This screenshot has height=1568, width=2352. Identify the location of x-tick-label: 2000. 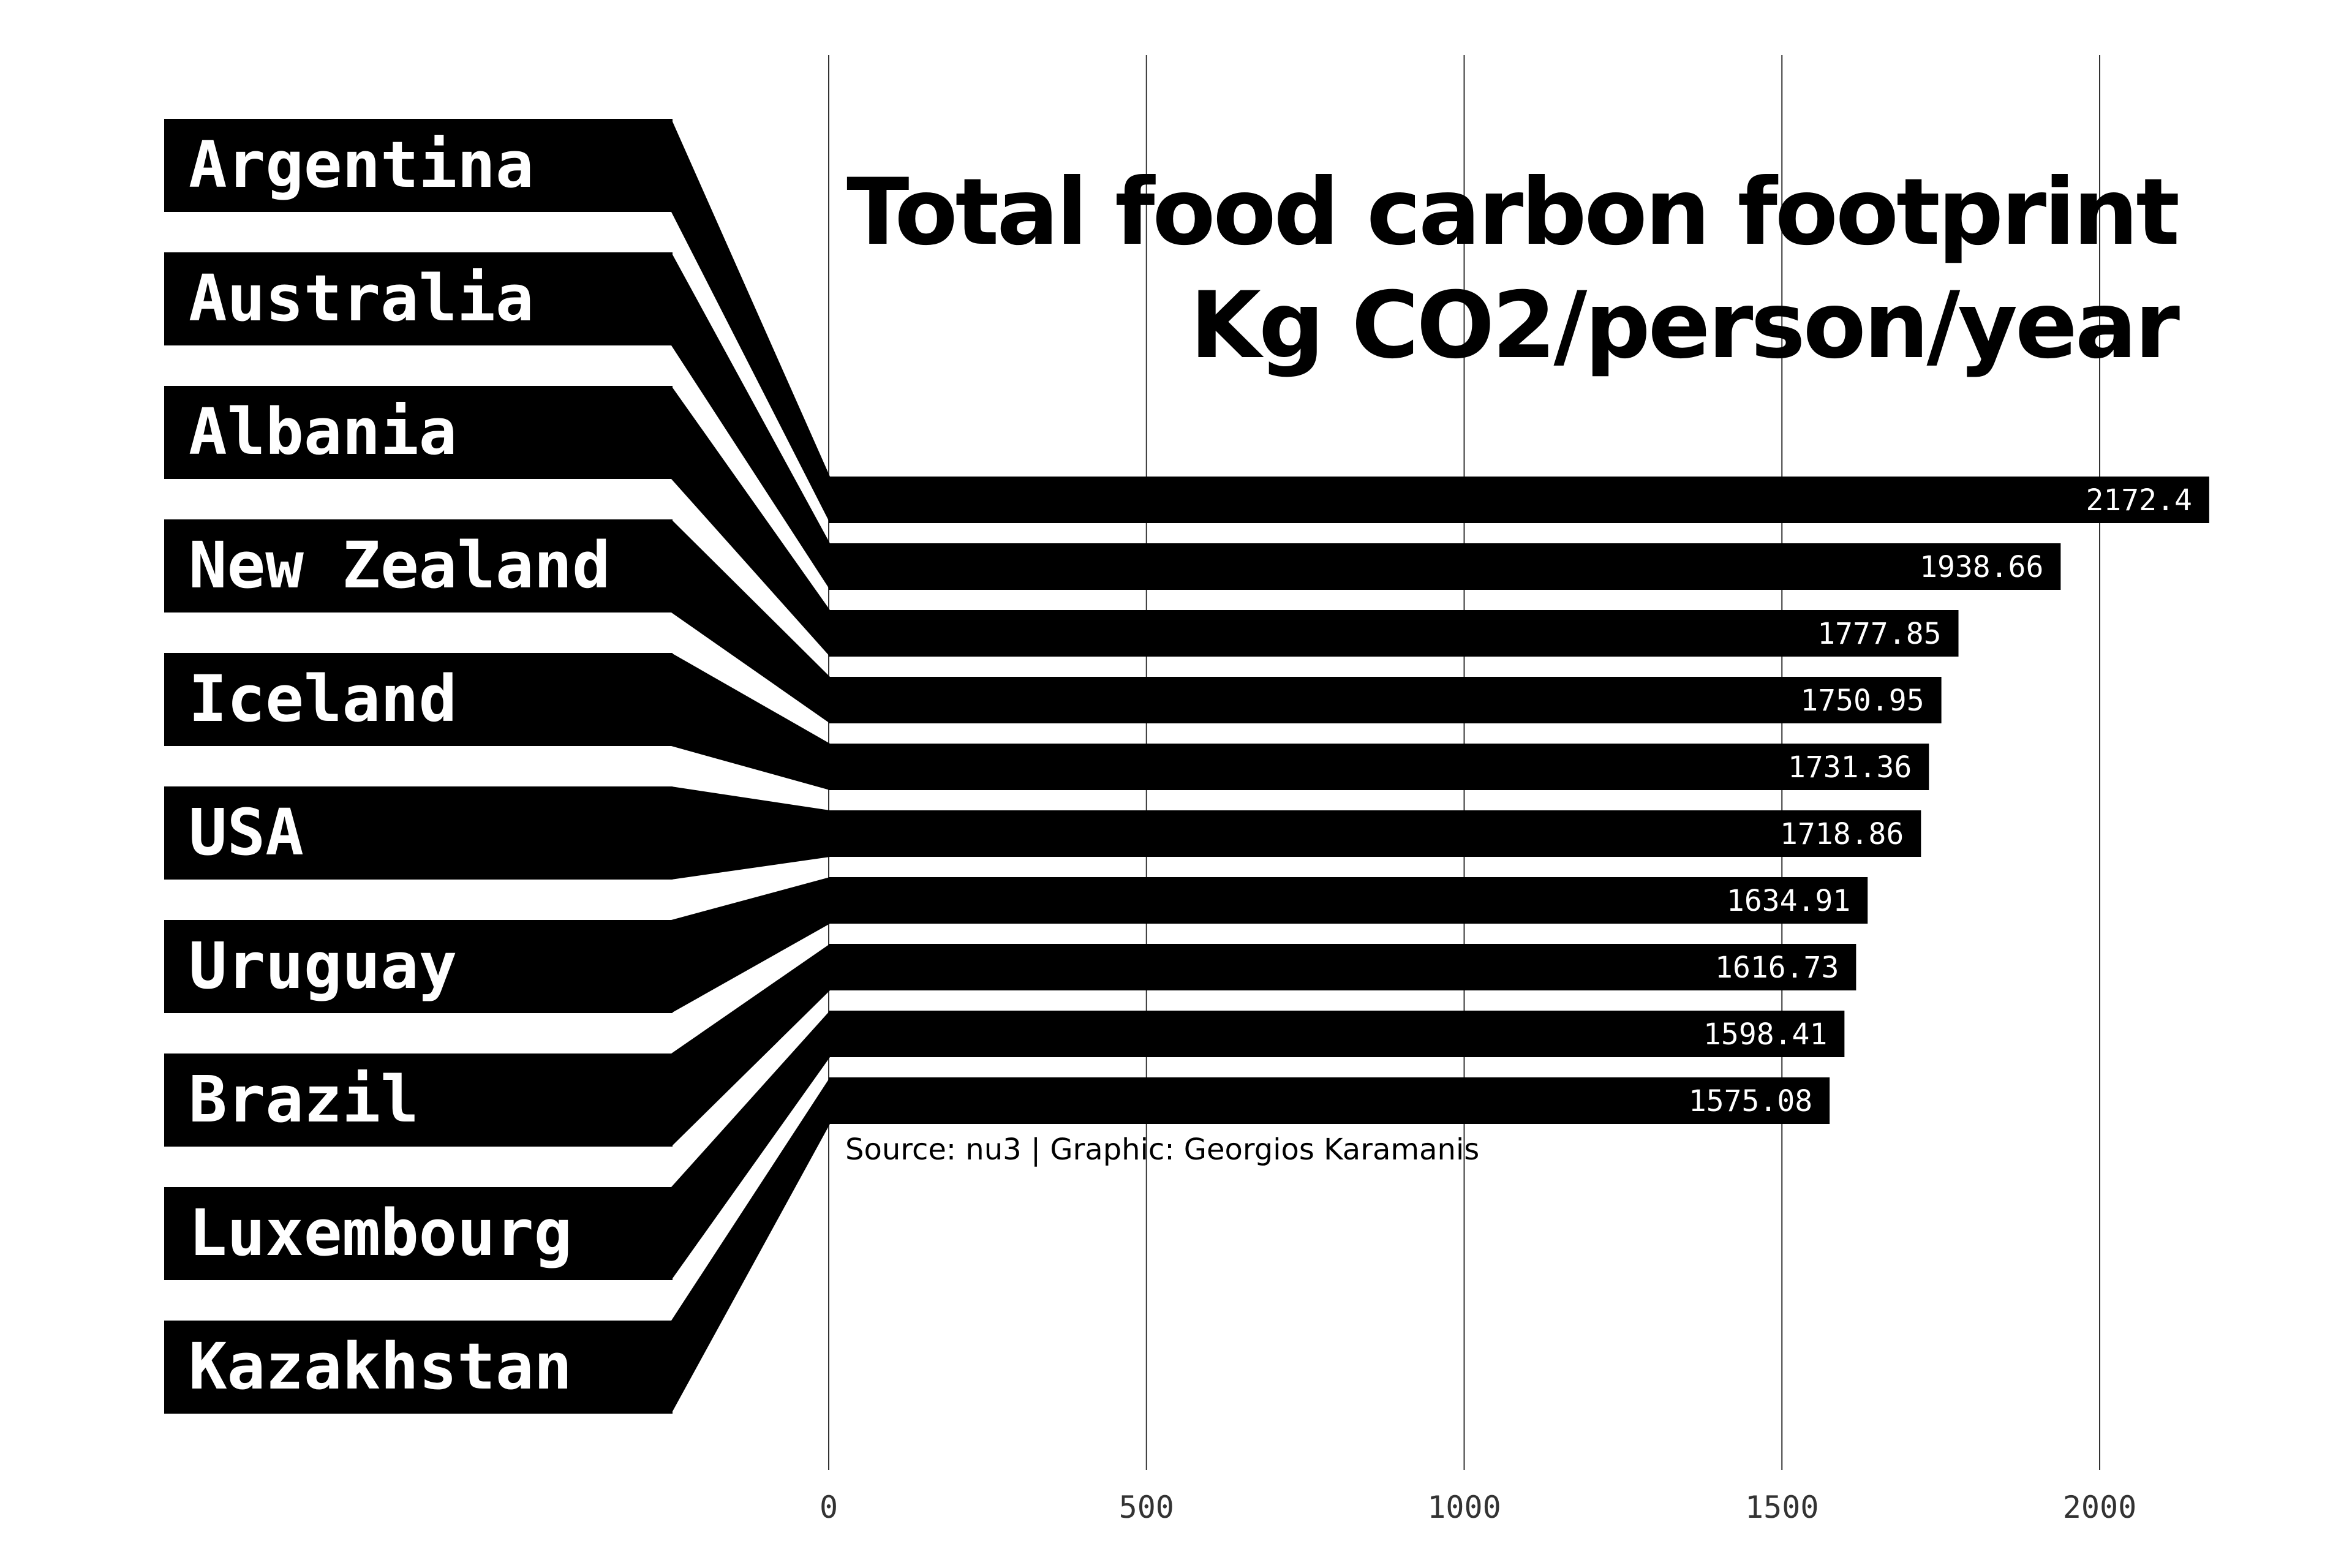
(2099, 1508).